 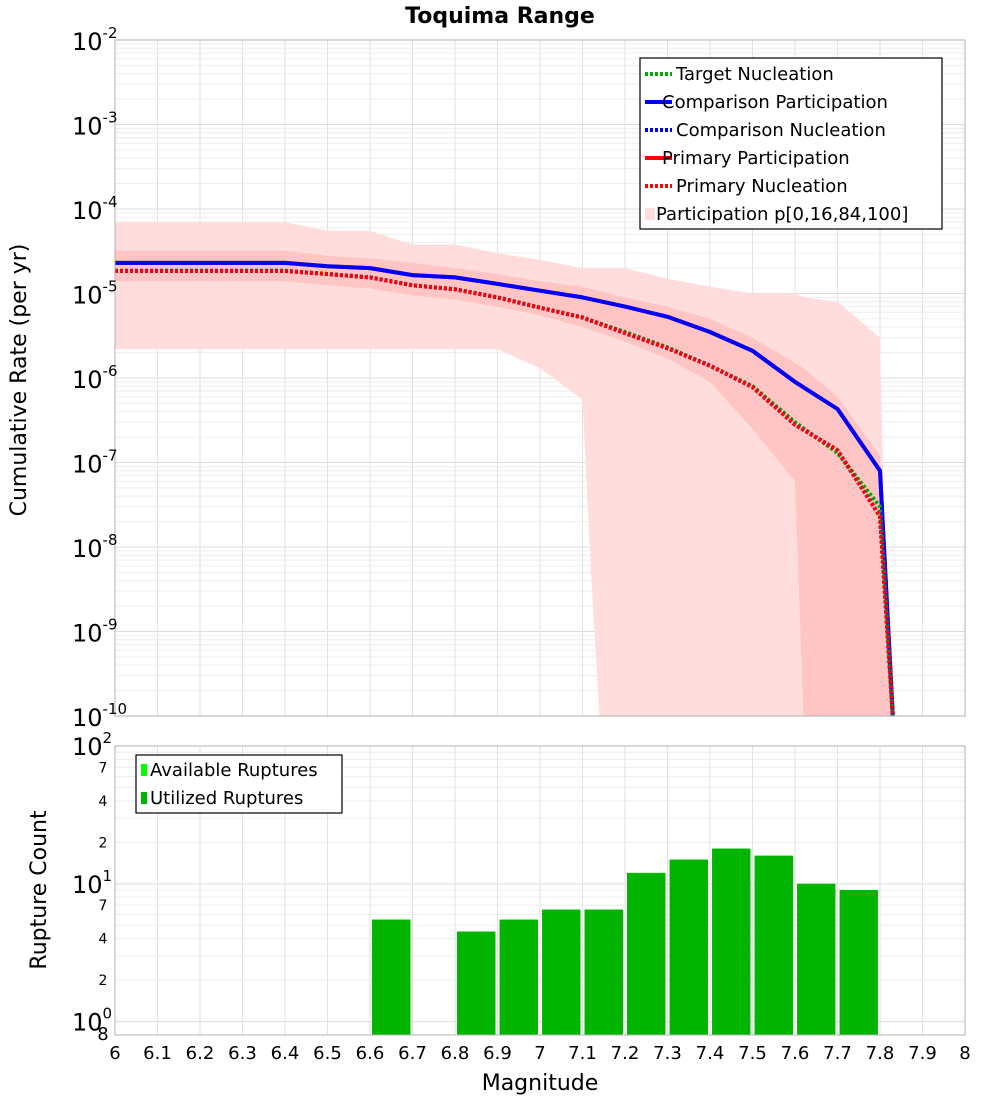 I want to click on x-tick-label: 6.3, so click(x=242, y=1053).